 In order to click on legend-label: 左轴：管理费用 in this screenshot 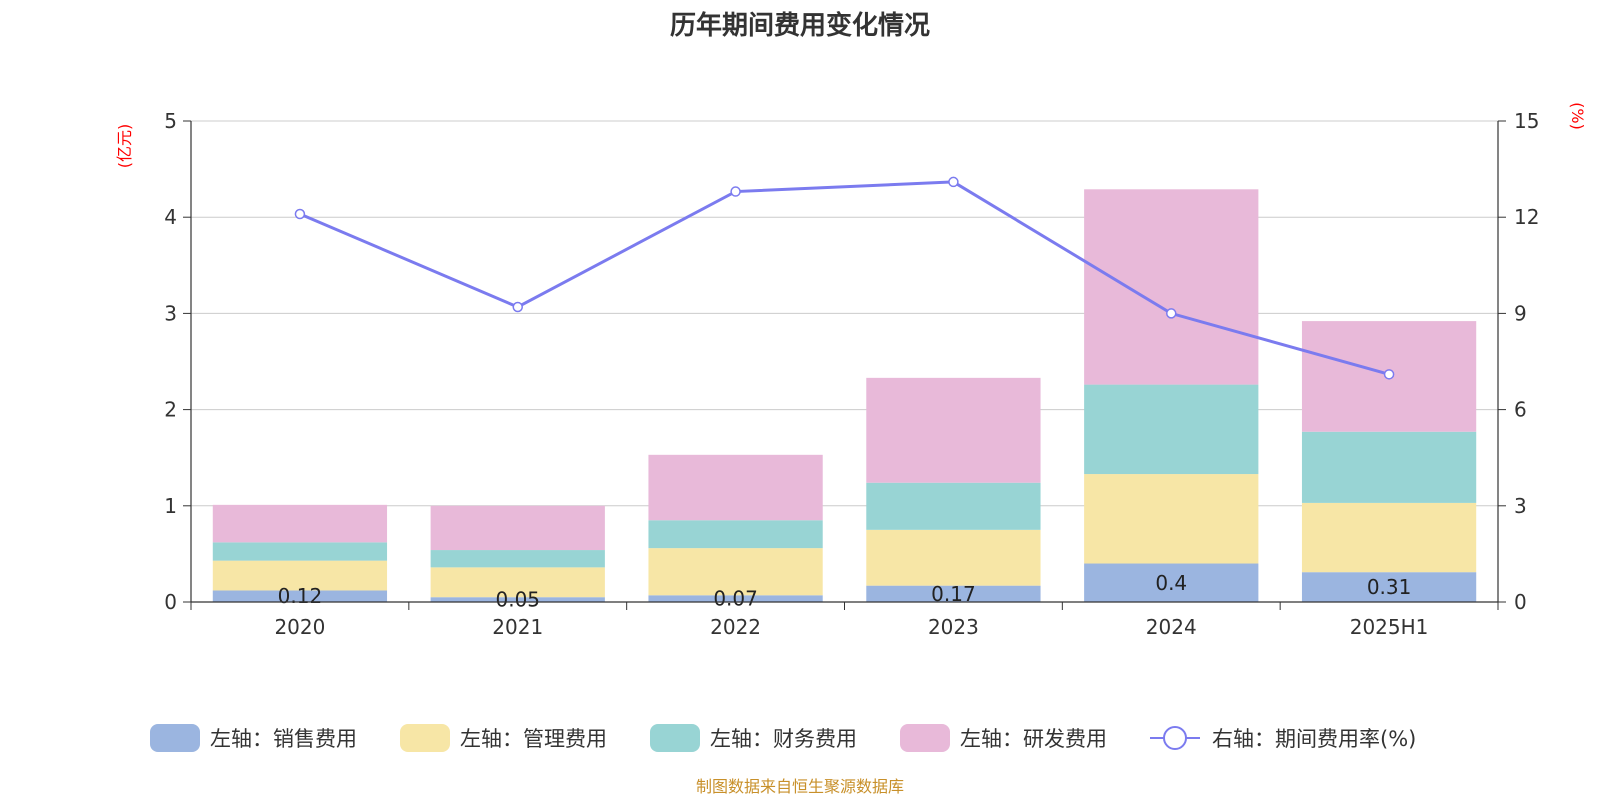, I will do `click(533, 739)`.